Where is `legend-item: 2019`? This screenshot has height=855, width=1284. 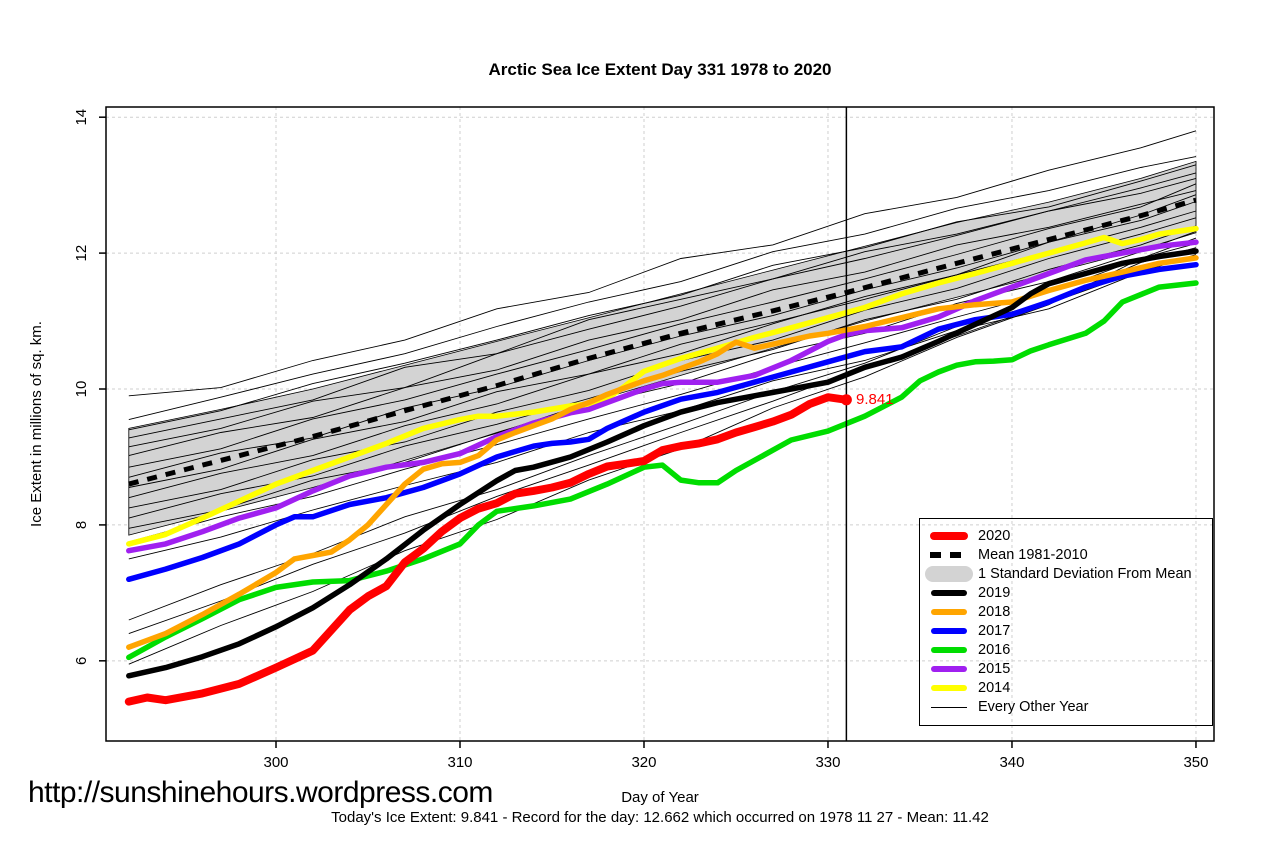
legend-item: 2019 is located at coordinates (1066, 592).